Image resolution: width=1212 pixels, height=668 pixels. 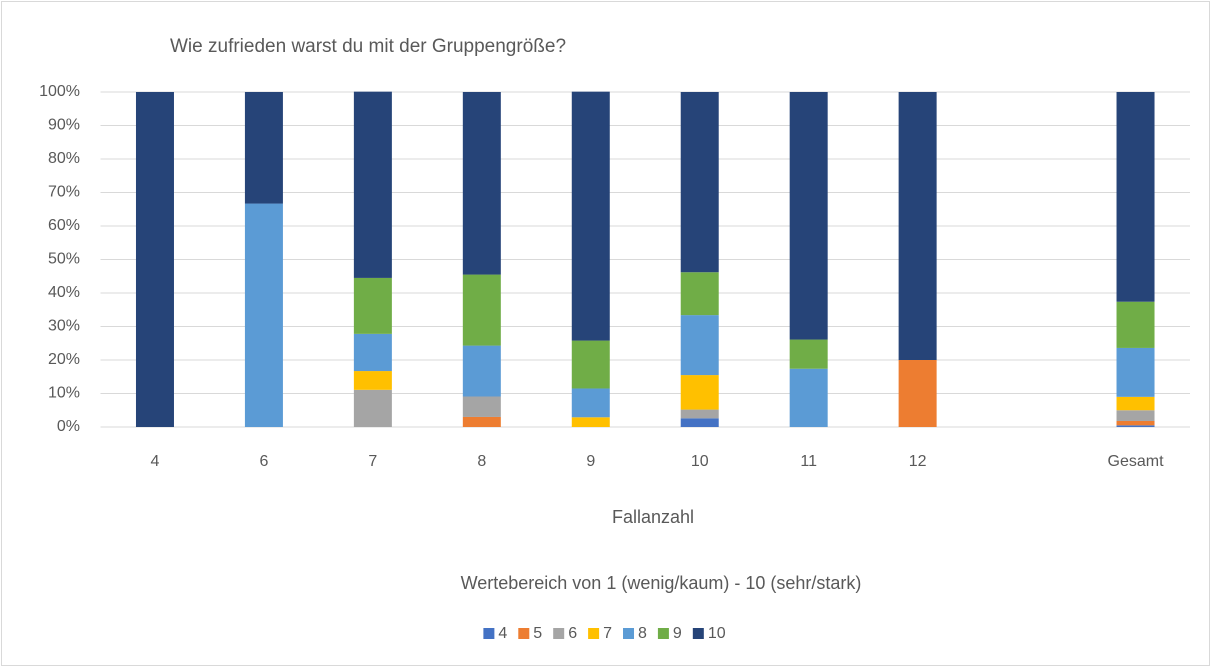 I want to click on legend-label: 10, so click(x=717, y=633).